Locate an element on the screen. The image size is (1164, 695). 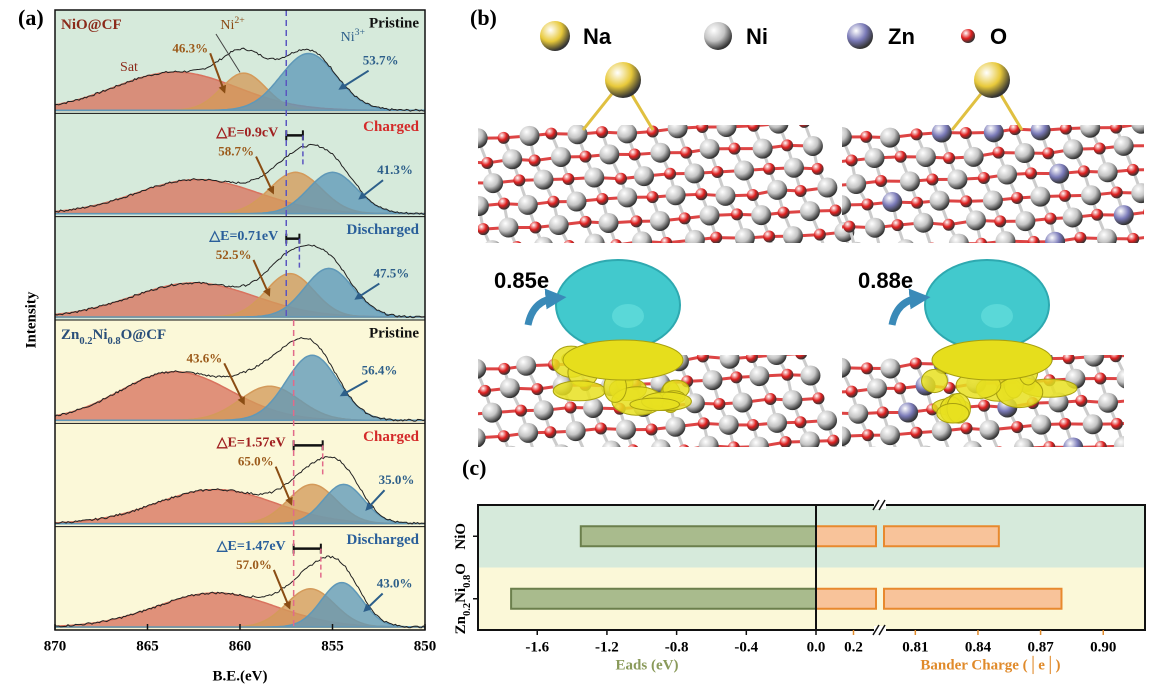
panel-label: (b) is located at coordinates (483, 17).